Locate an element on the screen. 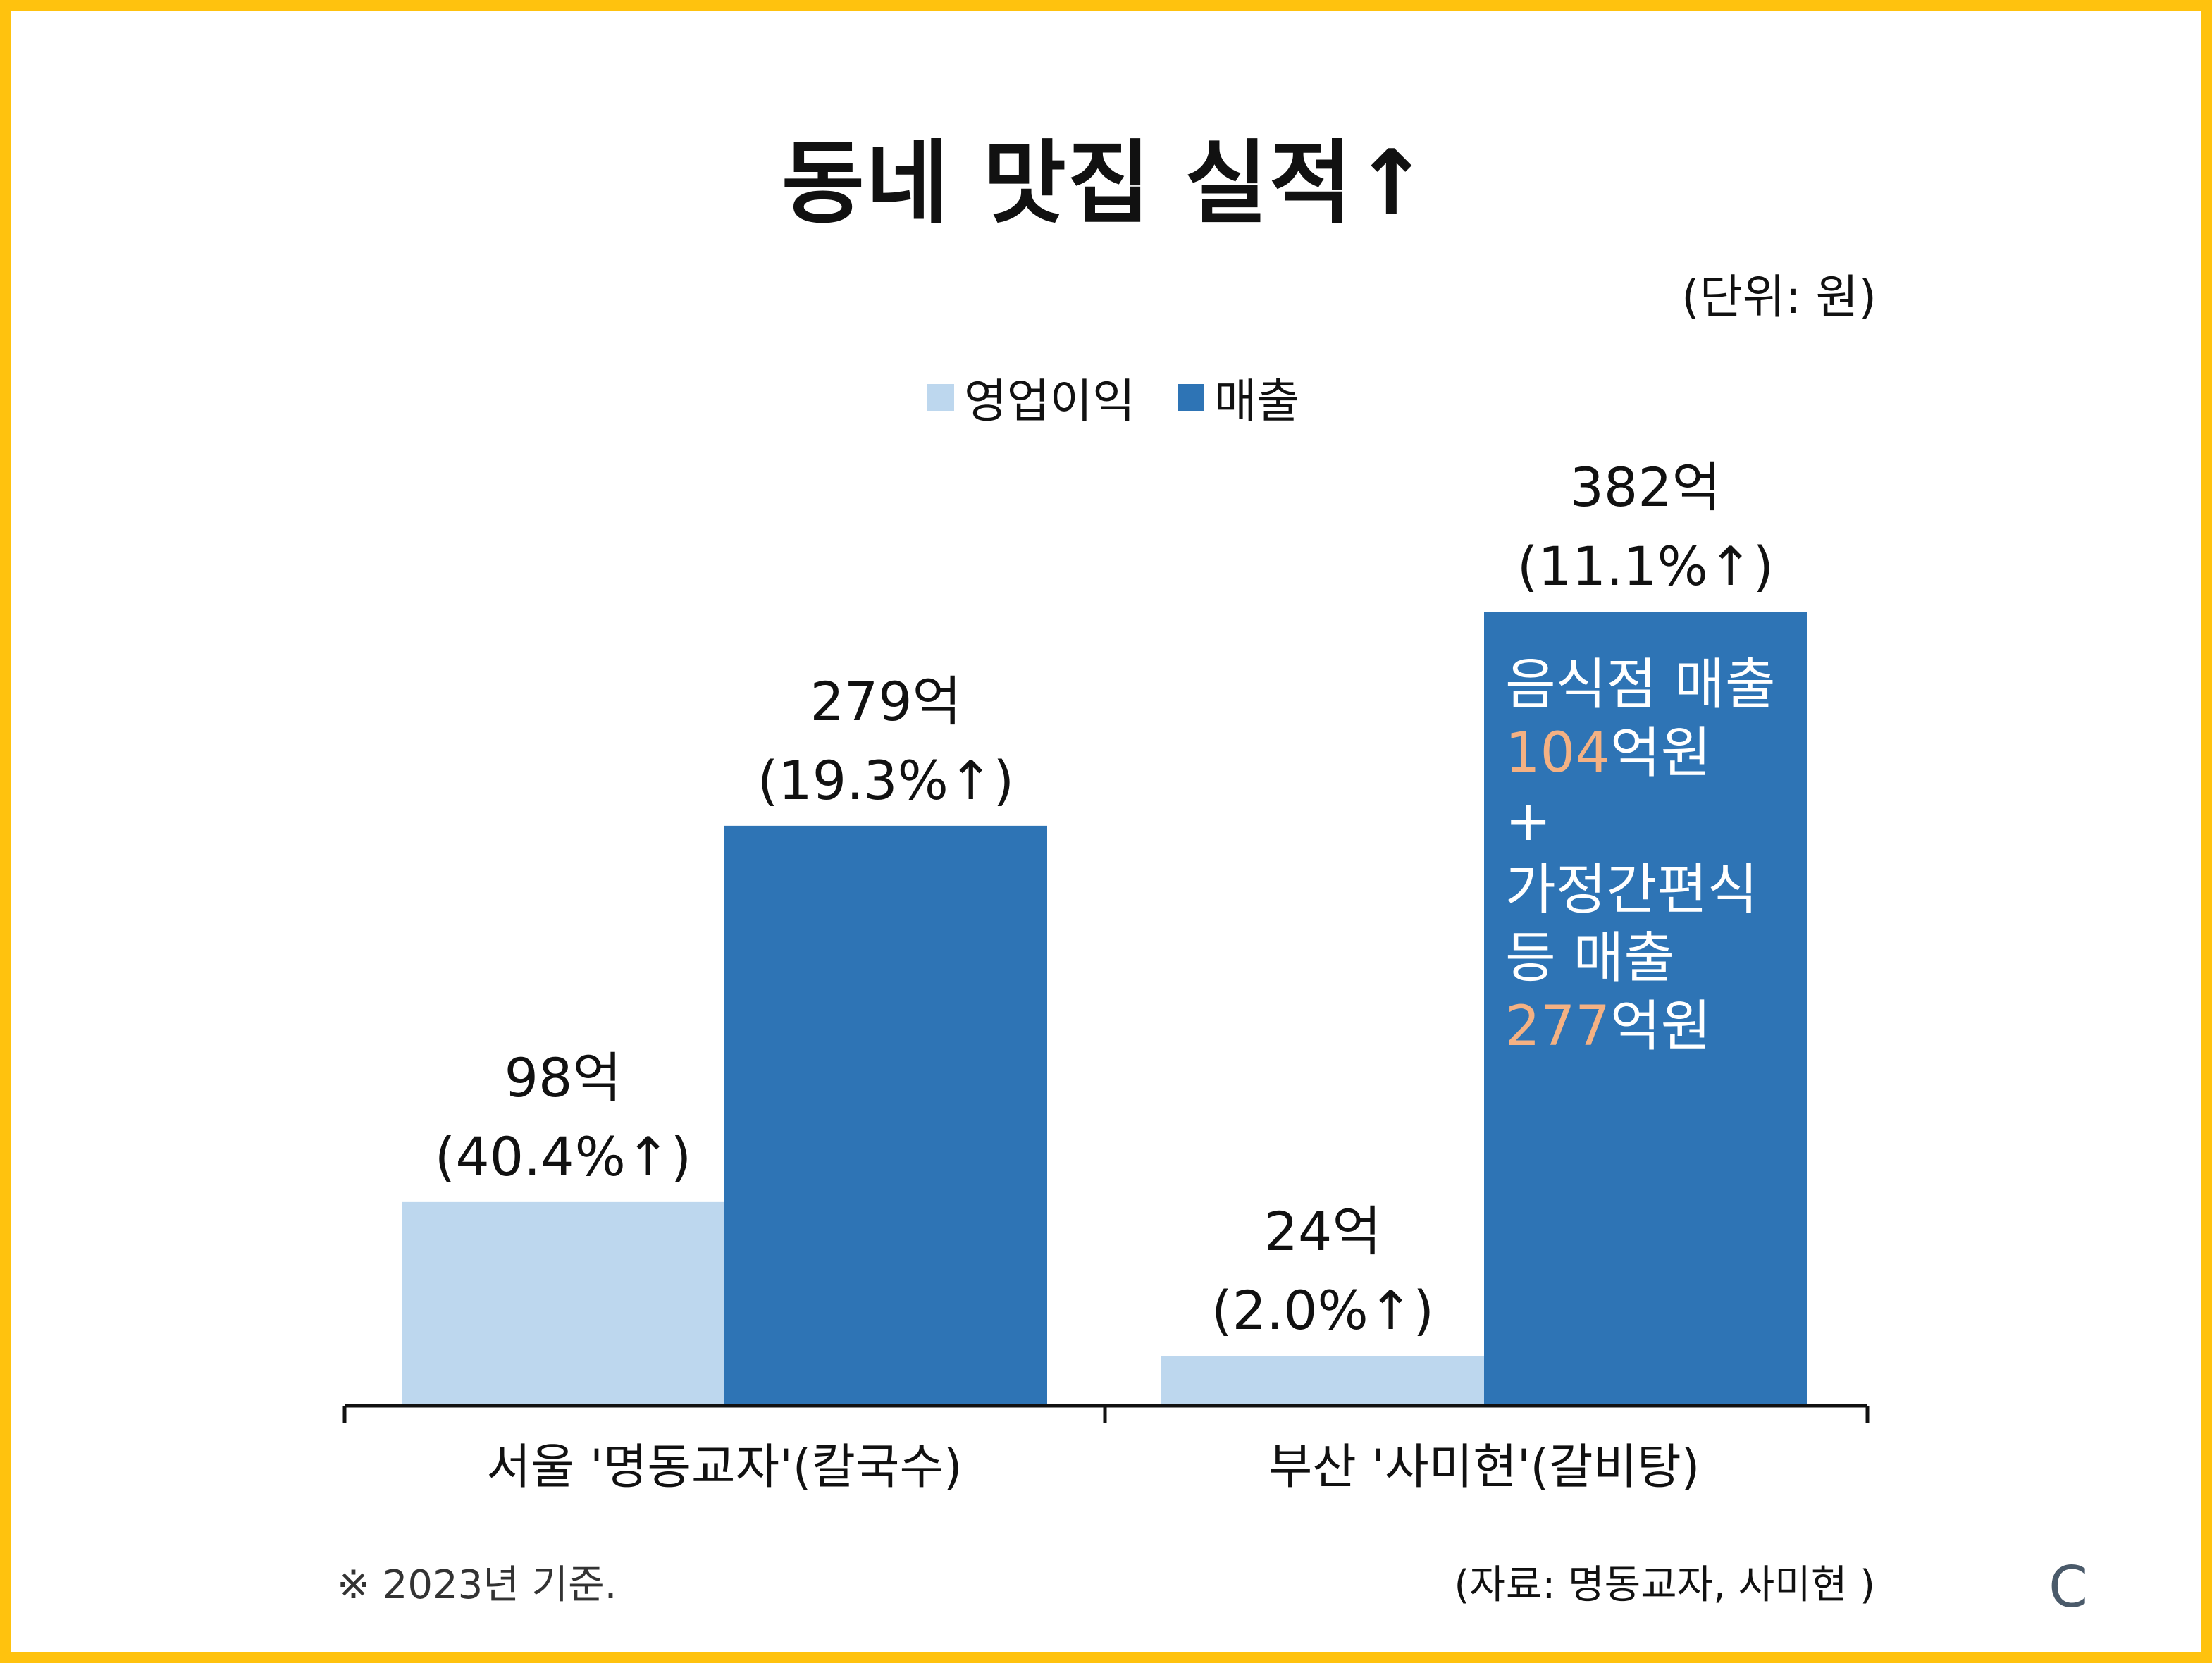  annotation-line-3: 가정간편식 is located at coordinates (1631, 890).